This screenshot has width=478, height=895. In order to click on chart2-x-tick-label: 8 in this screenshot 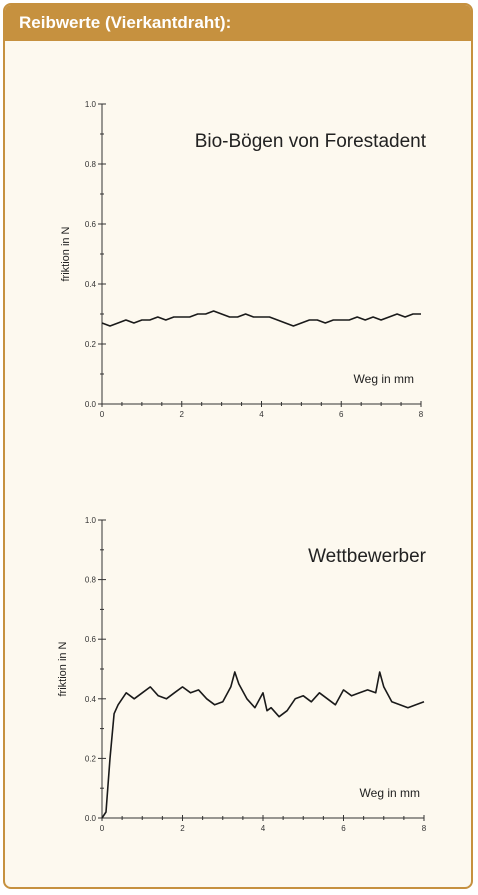, I will do `click(424, 828)`.